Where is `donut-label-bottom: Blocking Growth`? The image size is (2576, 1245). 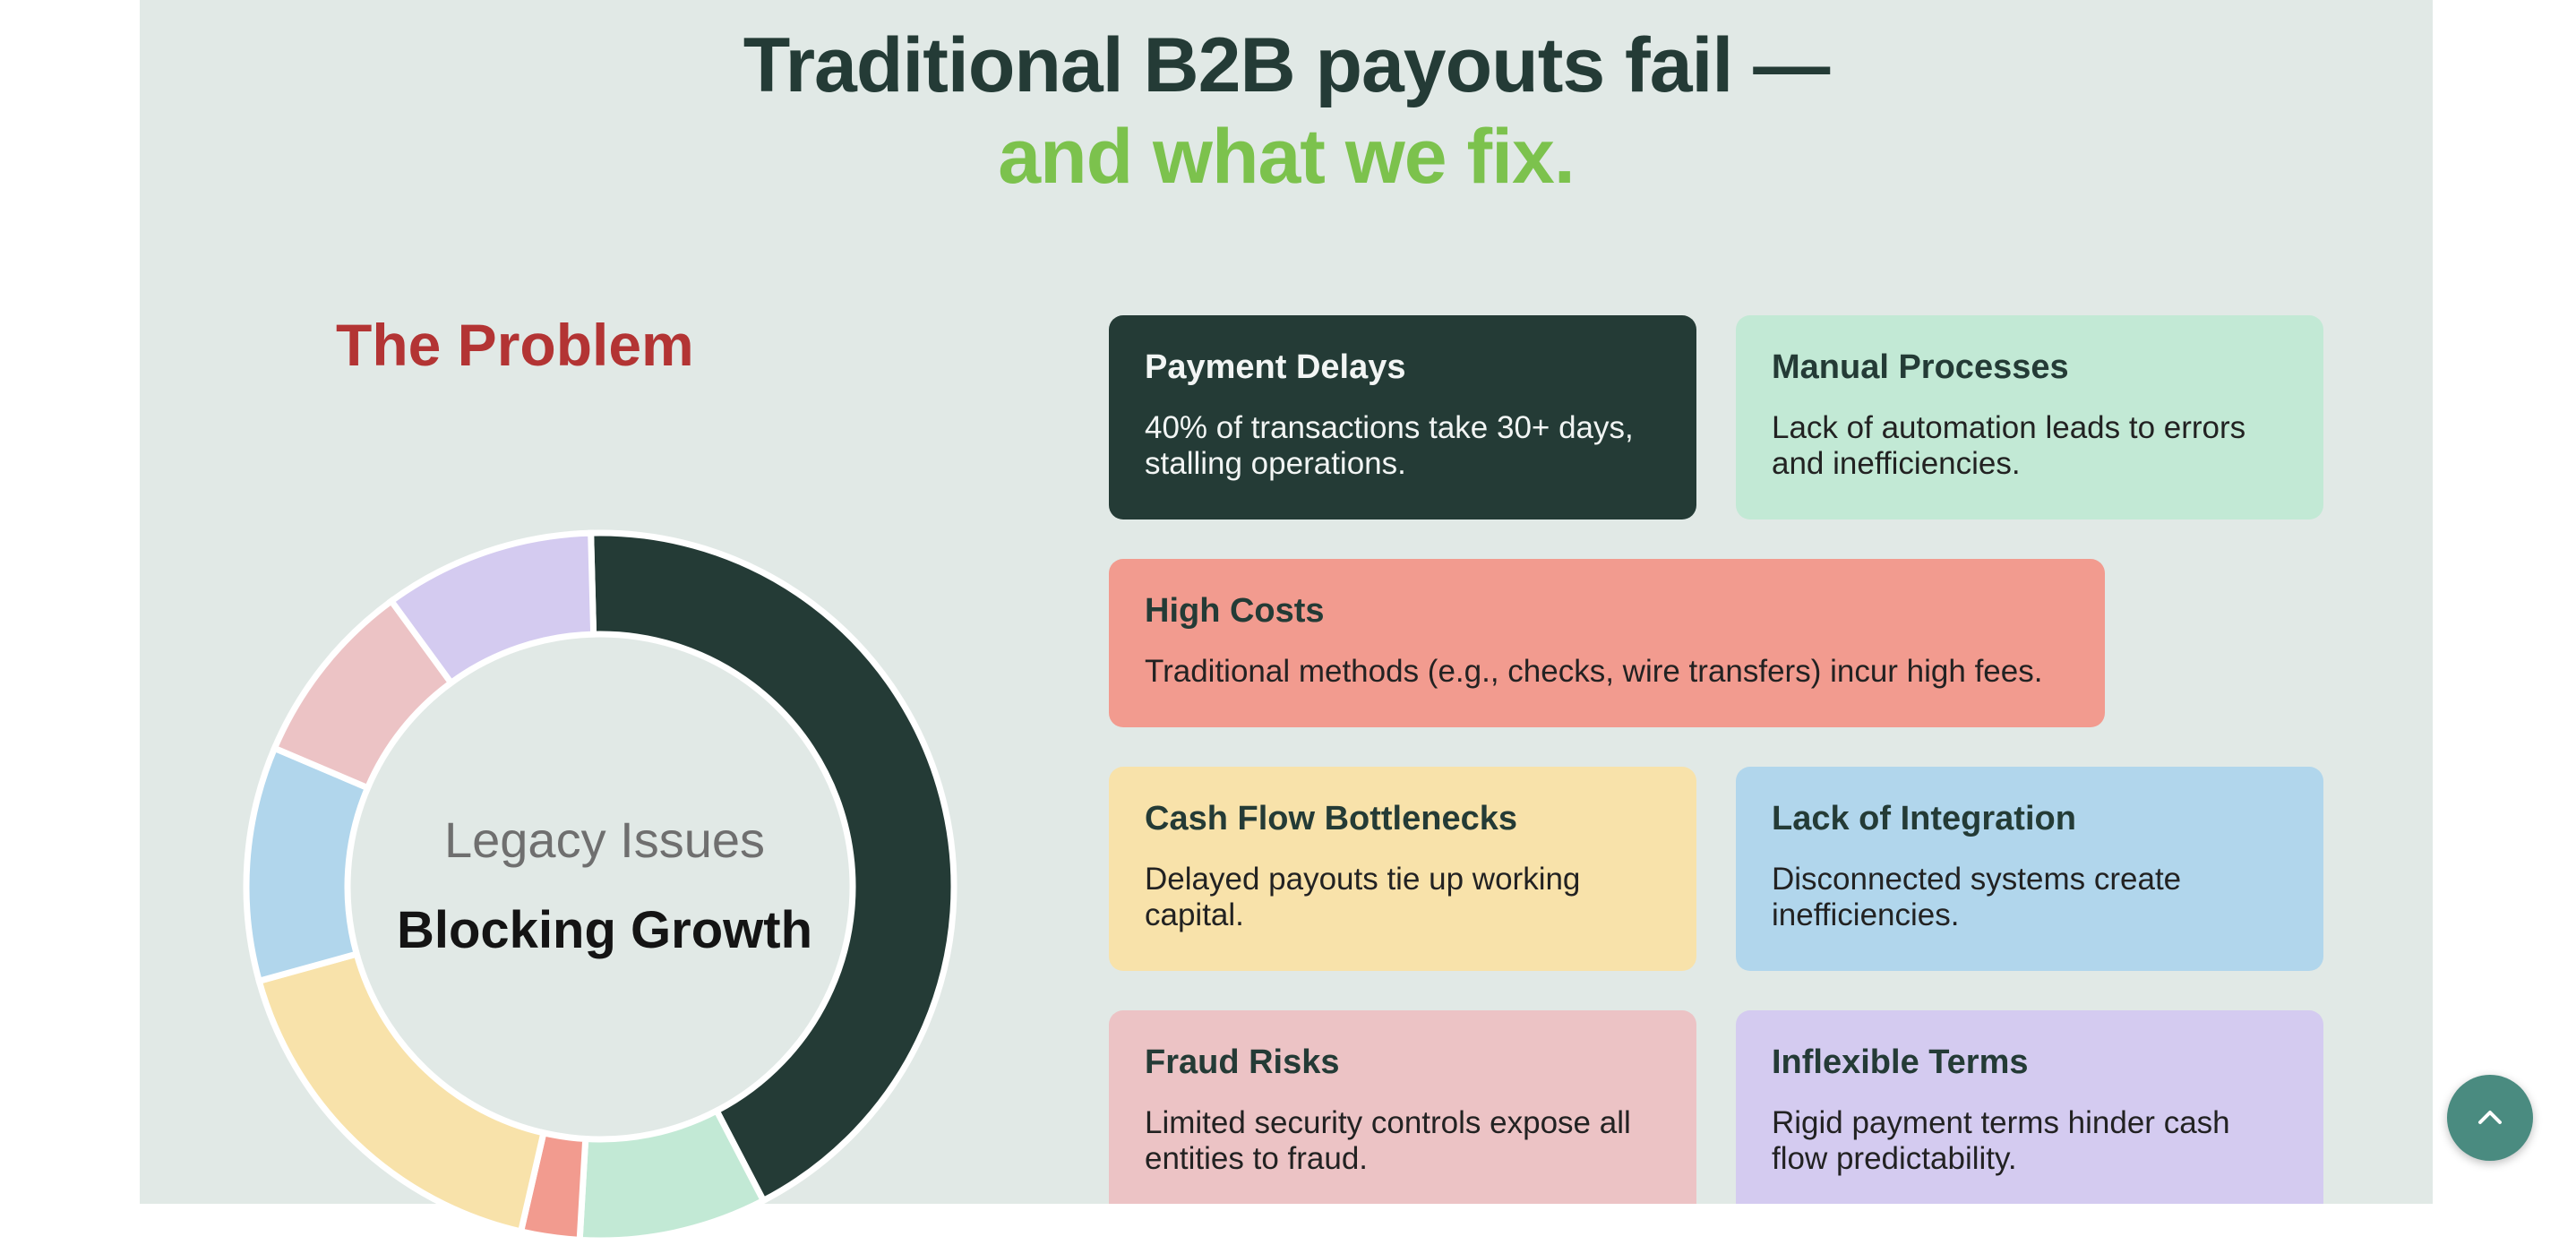
donut-label-bottom: Blocking Growth is located at coordinates (604, 930).